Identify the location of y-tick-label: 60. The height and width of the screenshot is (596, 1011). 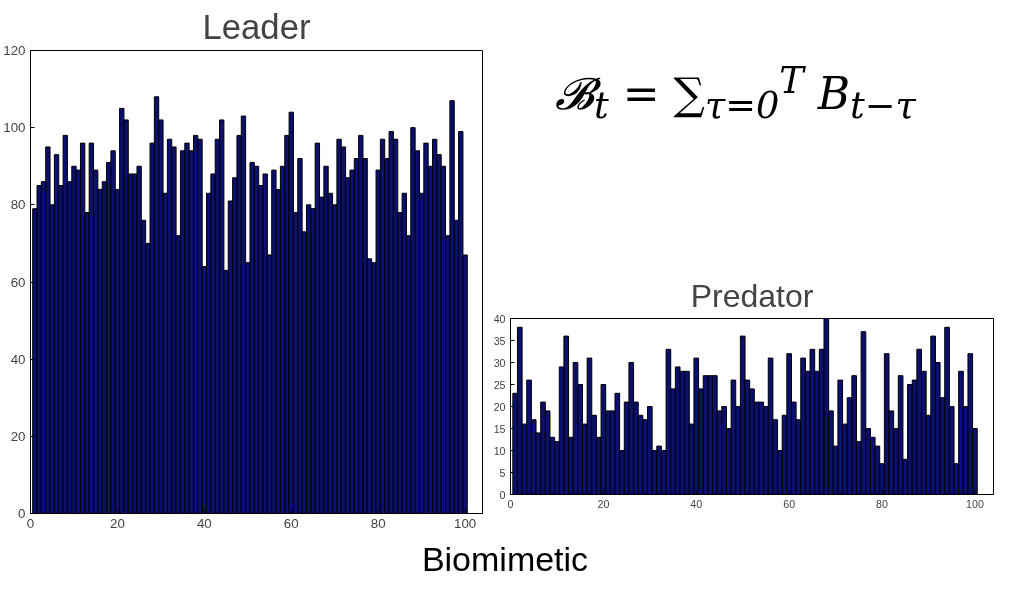
(18, 282).